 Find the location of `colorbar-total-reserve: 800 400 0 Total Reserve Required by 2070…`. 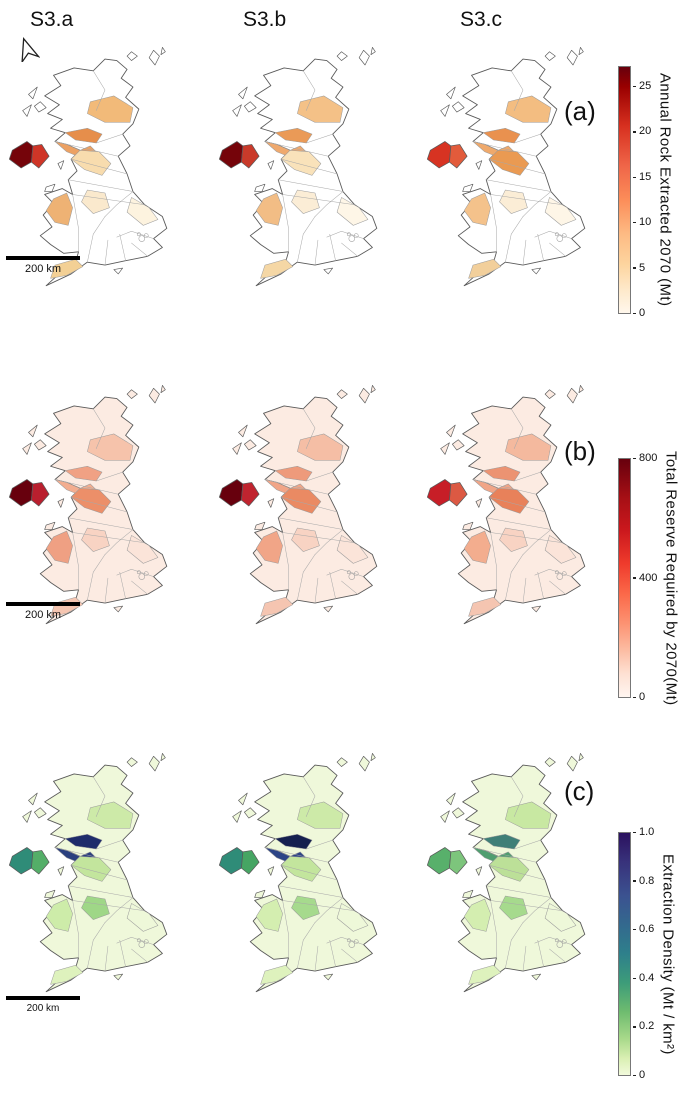

colorbar-total-reserve: 800 400 0 Total Reserve Required by 2070… is located at coordinates (648, 578).